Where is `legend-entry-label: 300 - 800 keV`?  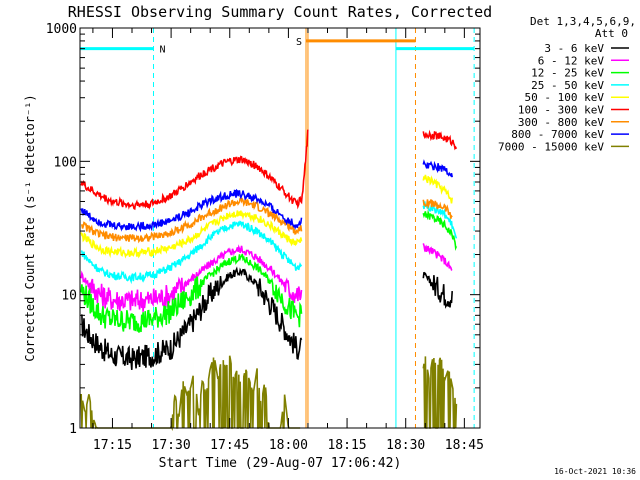 legend-entry-label: 300 - 800 keV is located at coordinates (561, 122).